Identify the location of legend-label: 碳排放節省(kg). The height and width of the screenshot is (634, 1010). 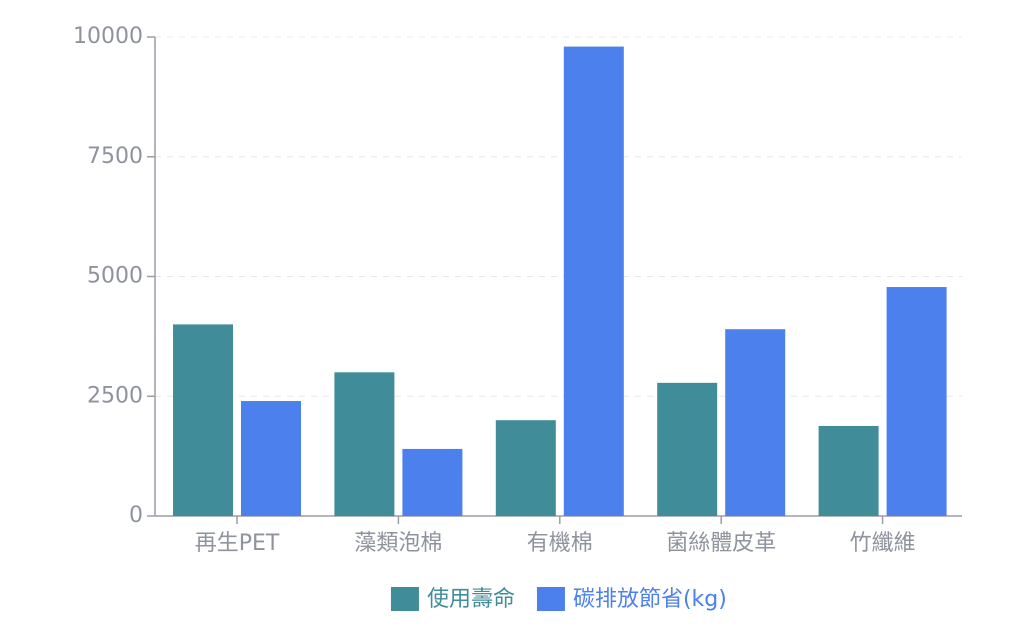
(650, 599).